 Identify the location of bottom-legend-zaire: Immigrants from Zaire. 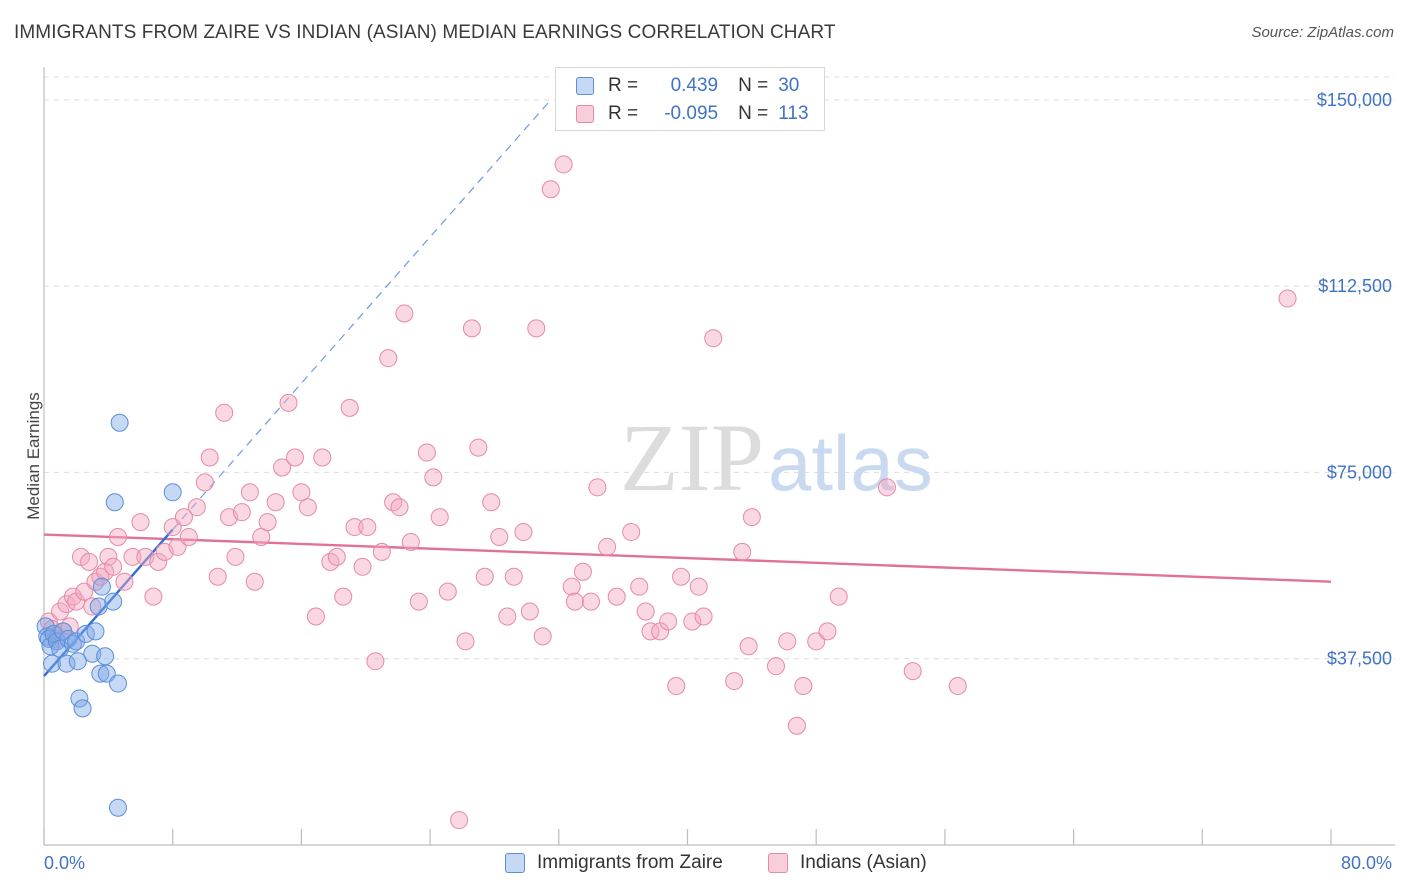
(614, 863).